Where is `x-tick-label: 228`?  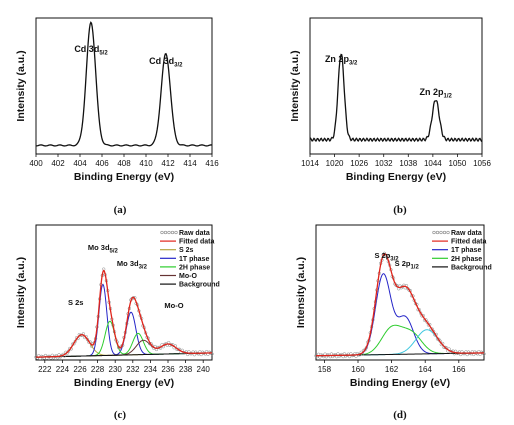
x-tick-label: 228 is located at coordinates (98, 369).